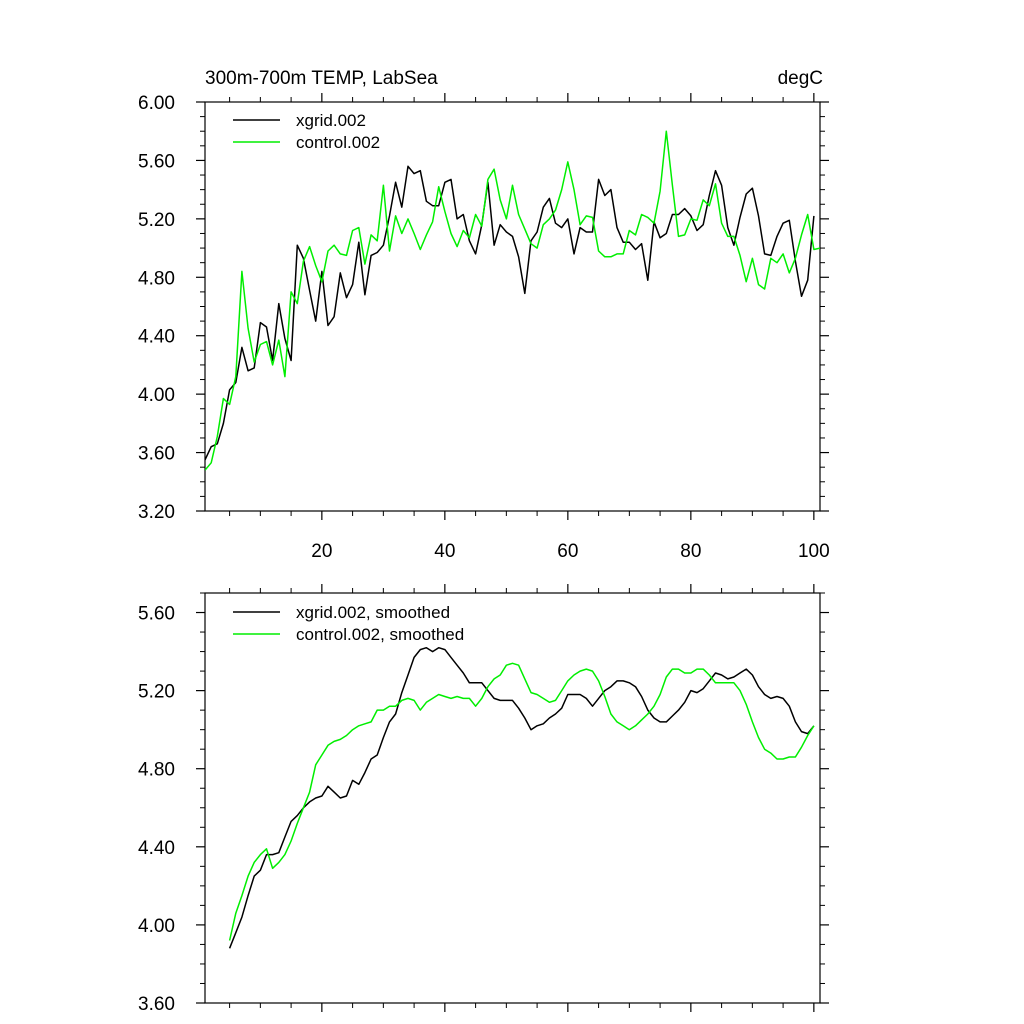 The width and height of the screenshot is (1024, 1024). What do you see at coordinates (444, 551) in the screenshot?
I see `top-xtick-label: 40` at bounding box center [444, 551].